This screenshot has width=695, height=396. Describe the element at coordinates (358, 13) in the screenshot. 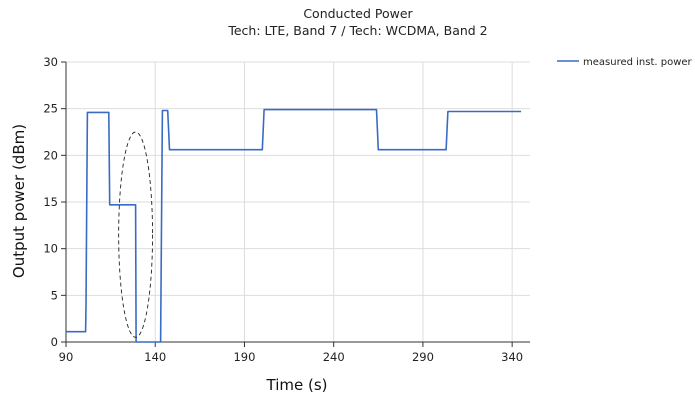

I see `chart-title: Conducted Power` at that location.